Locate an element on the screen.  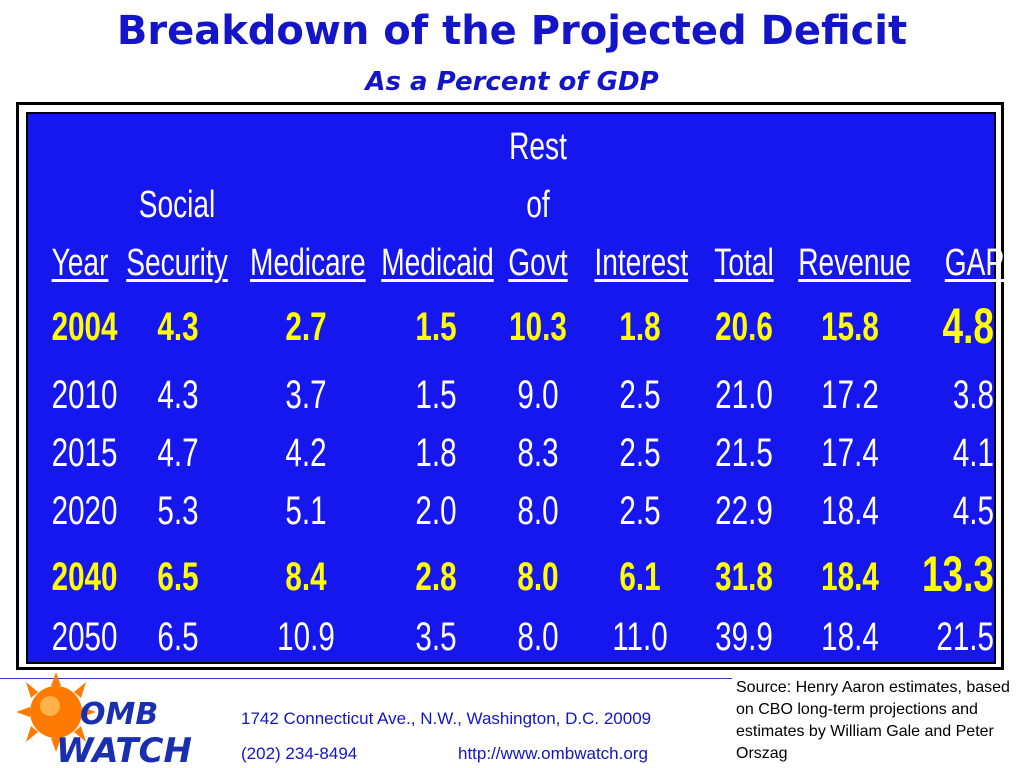
row-2050-rest-of-govt: 8.0 is located at coordinates (538, 637).